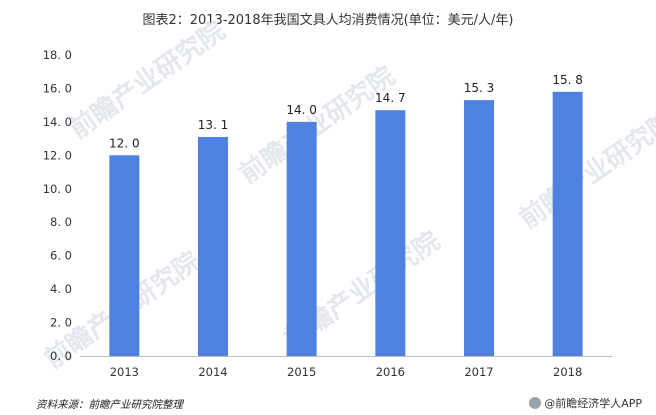 The image size is (656, 415). I want to click on bar-value-label: 14. 0, so click(301, 110).